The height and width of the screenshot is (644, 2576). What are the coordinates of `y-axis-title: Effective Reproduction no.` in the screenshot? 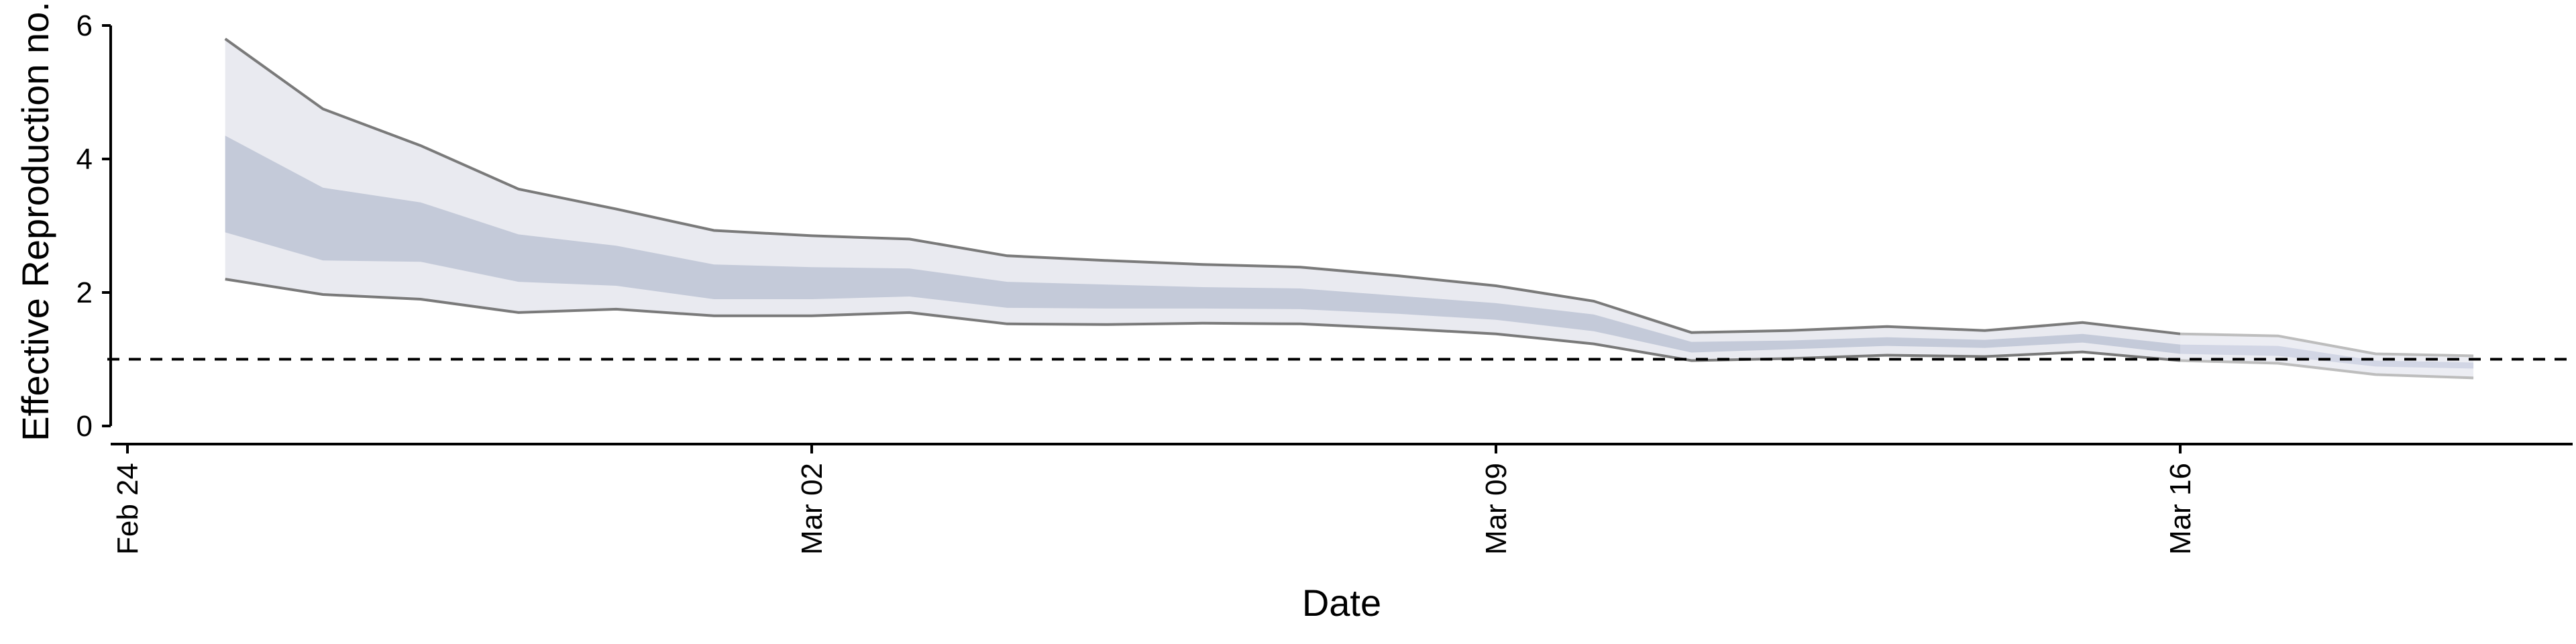 It's located at (35, 221).